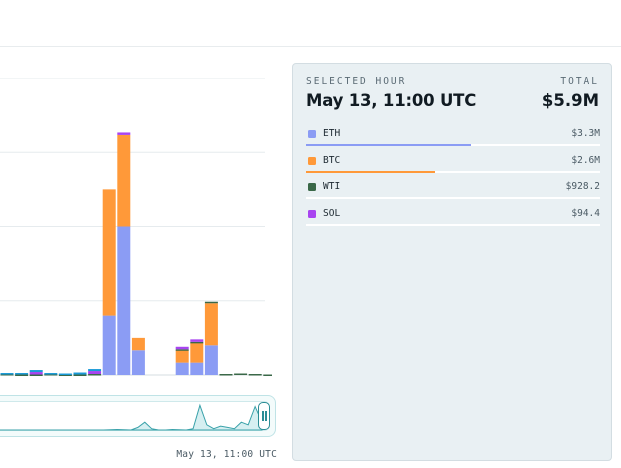 The image size is (621, 468). Describe the element at coordinates (310, 46) in the screenshot. I see `header-divider` at that location.